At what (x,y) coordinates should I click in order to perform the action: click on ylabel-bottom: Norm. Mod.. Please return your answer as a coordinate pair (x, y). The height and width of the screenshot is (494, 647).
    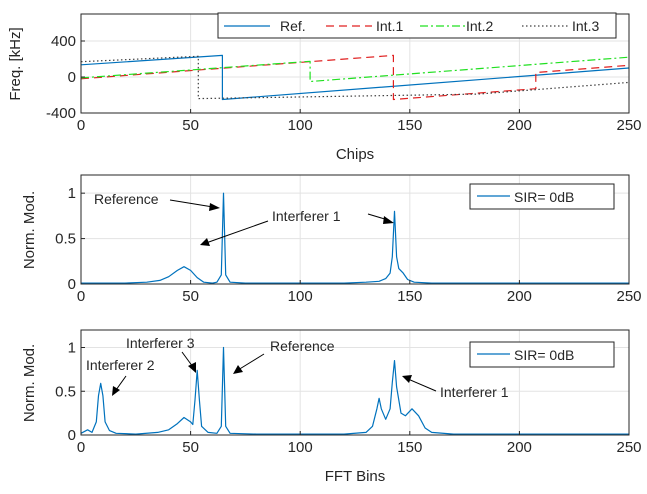
    Looking at the image, I should click on (29, 383).